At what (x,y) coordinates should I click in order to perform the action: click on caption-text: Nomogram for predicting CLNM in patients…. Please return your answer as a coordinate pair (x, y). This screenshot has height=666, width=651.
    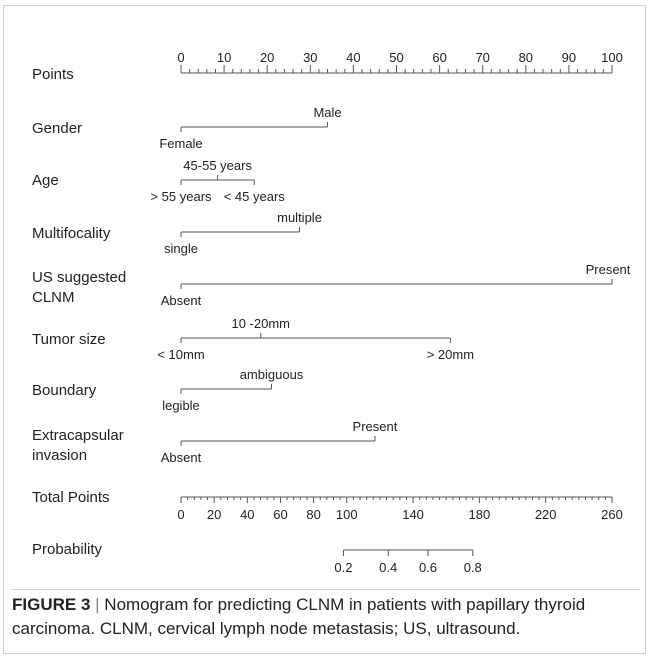
    Looking at the image, I should click on (299, 616).